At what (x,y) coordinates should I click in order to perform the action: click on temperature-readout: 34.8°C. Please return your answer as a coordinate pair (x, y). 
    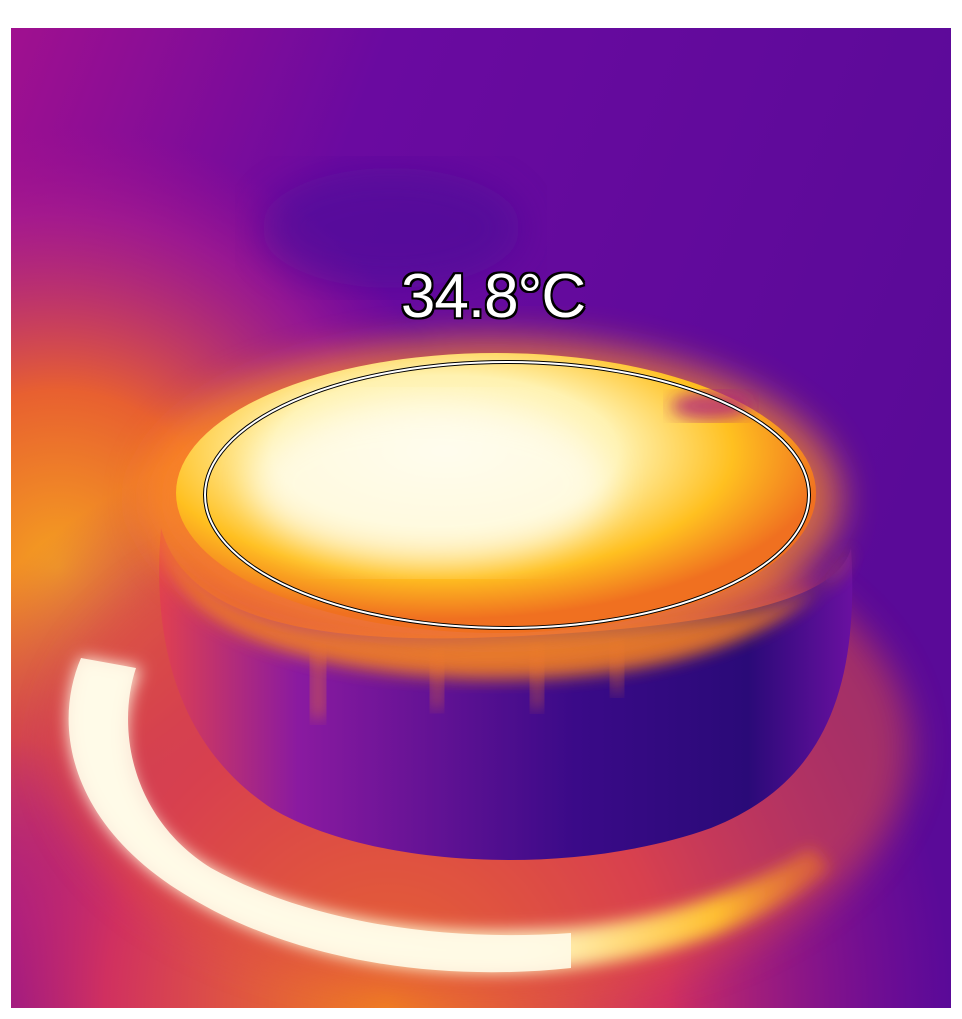
    Looking at the image, I should click on (493, 296).